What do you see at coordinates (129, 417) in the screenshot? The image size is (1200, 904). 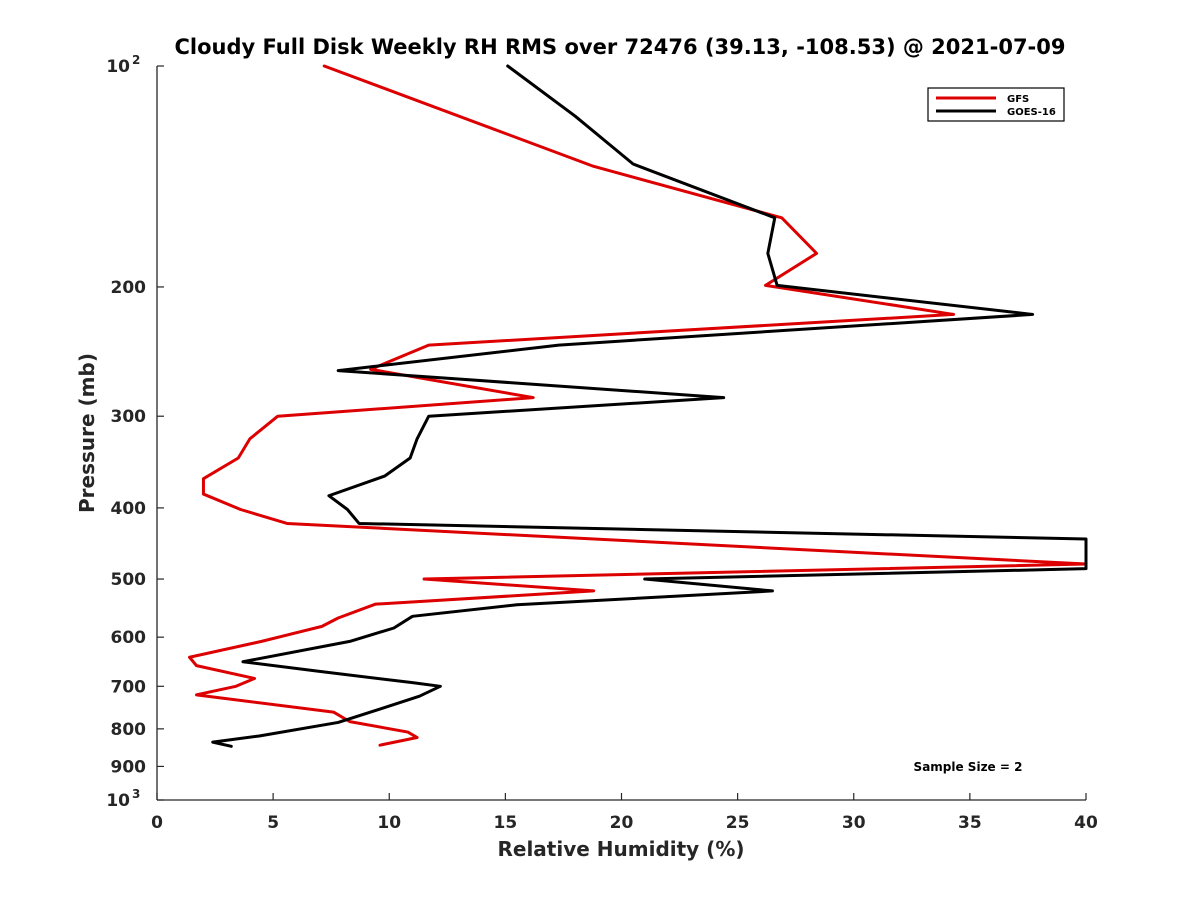 I see `y-tick-label: 300` at bounding box center [129, 417].